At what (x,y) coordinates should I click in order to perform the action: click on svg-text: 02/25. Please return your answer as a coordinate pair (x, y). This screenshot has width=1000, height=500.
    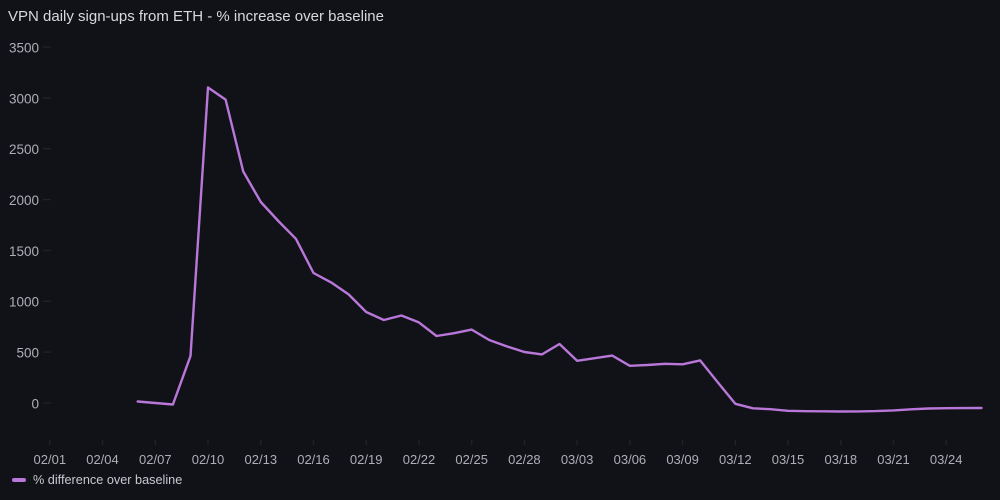
    Looking at the image, I should click on (471, 459).